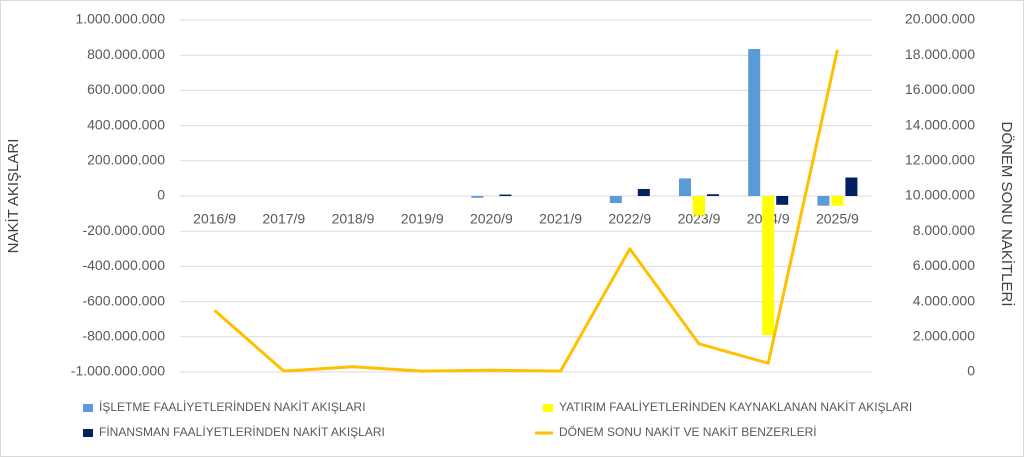  I want to click on legend-label: DÖNEM SONU NAKİT VE NAKİT BENZERLERİ, so click(688, 432).